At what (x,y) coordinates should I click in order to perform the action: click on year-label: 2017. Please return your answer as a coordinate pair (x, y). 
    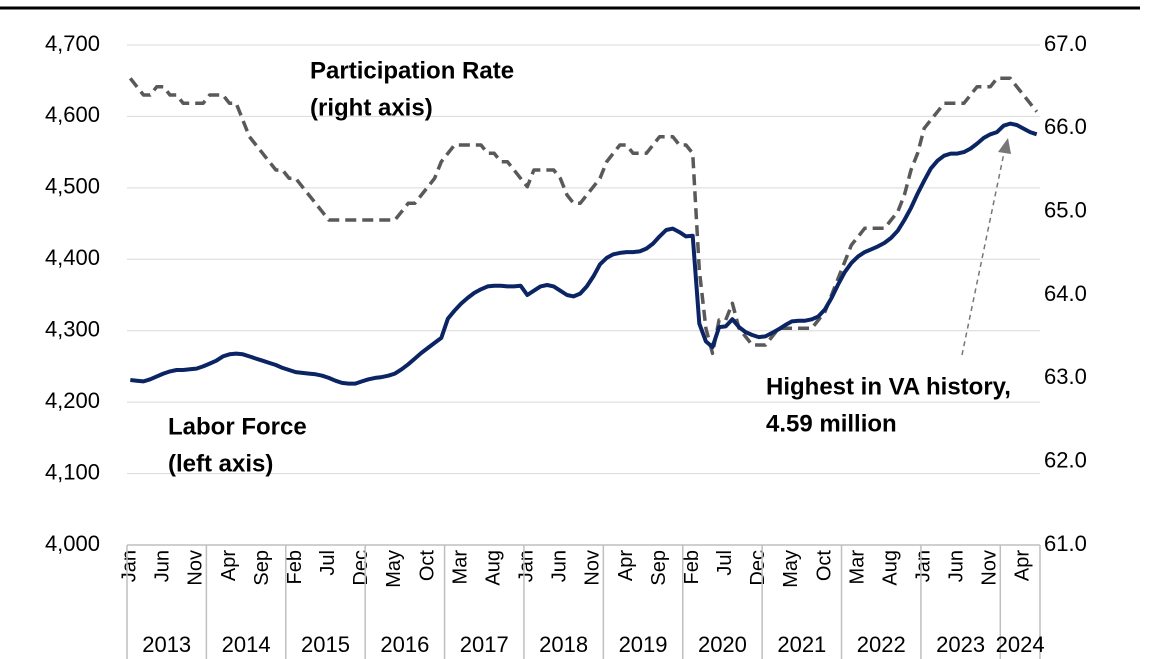
    Looking at the image, I should click on (484, 644).